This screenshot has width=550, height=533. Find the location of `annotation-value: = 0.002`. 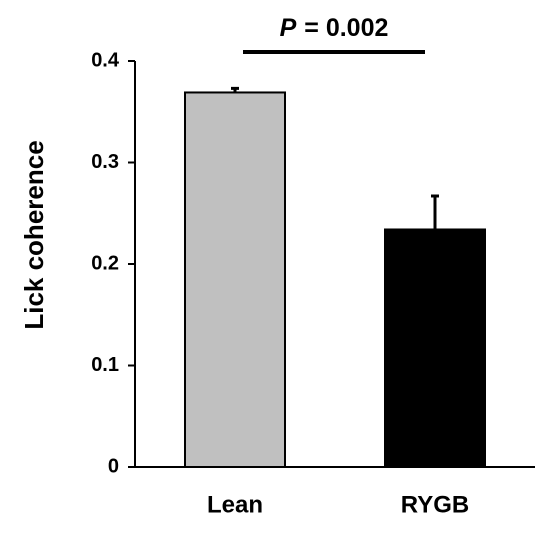

annotation-value: = 0.002 is located at coordinates (346, 28).